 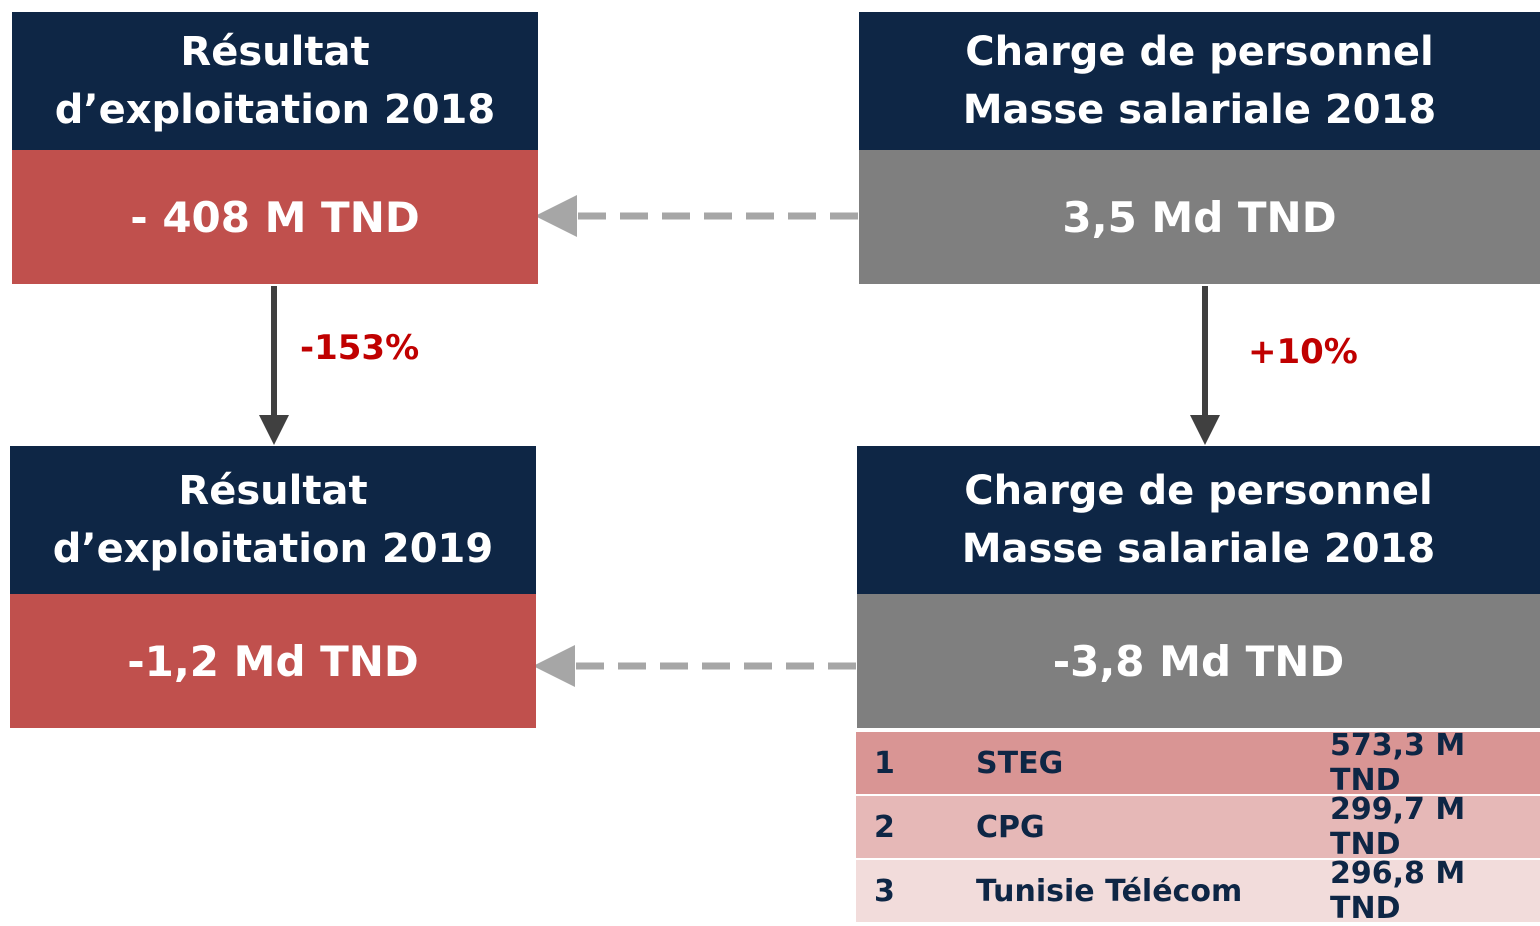 What do you see at coordinates (273, 520) in the screenshot?
I see `box-header: Résultat d’exploitation 2019` at bounding box center [273, 520].